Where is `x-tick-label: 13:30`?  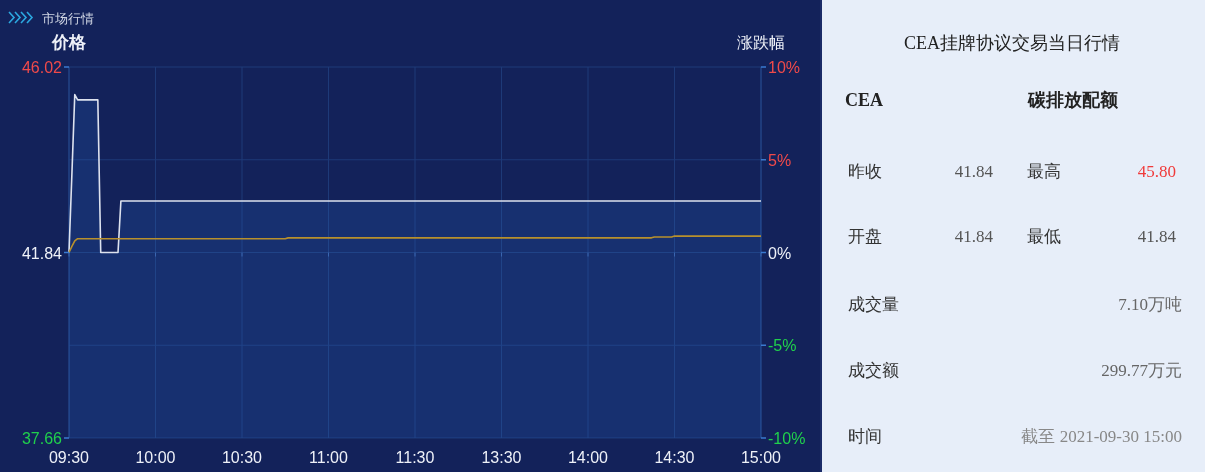
x-tick-label: 13:30 is located at coordinates (501, 457).